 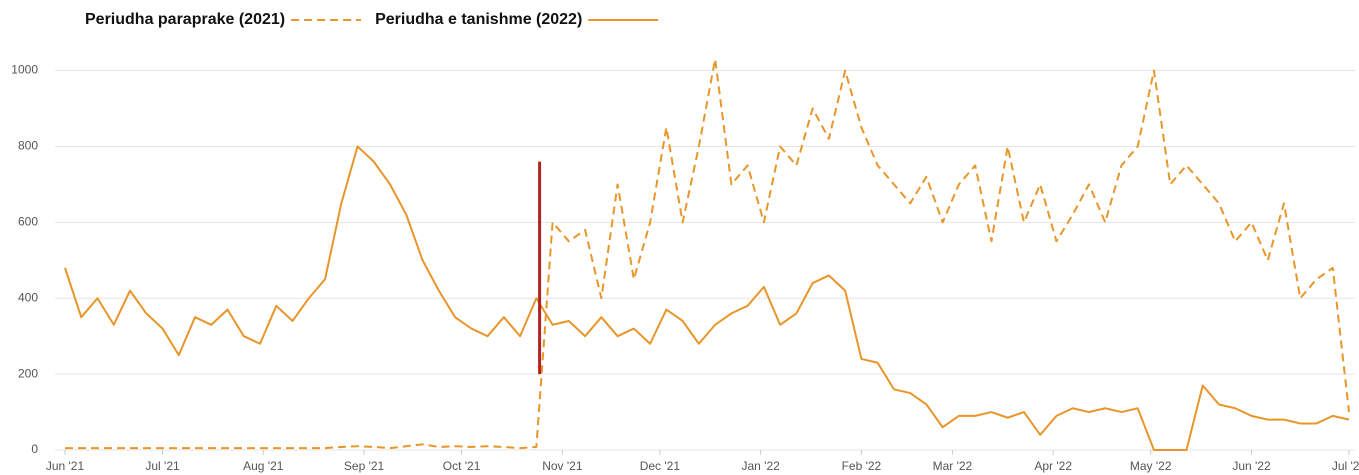 I want to click on x-tick-label: Aug '21, so click(x=263, y=466).